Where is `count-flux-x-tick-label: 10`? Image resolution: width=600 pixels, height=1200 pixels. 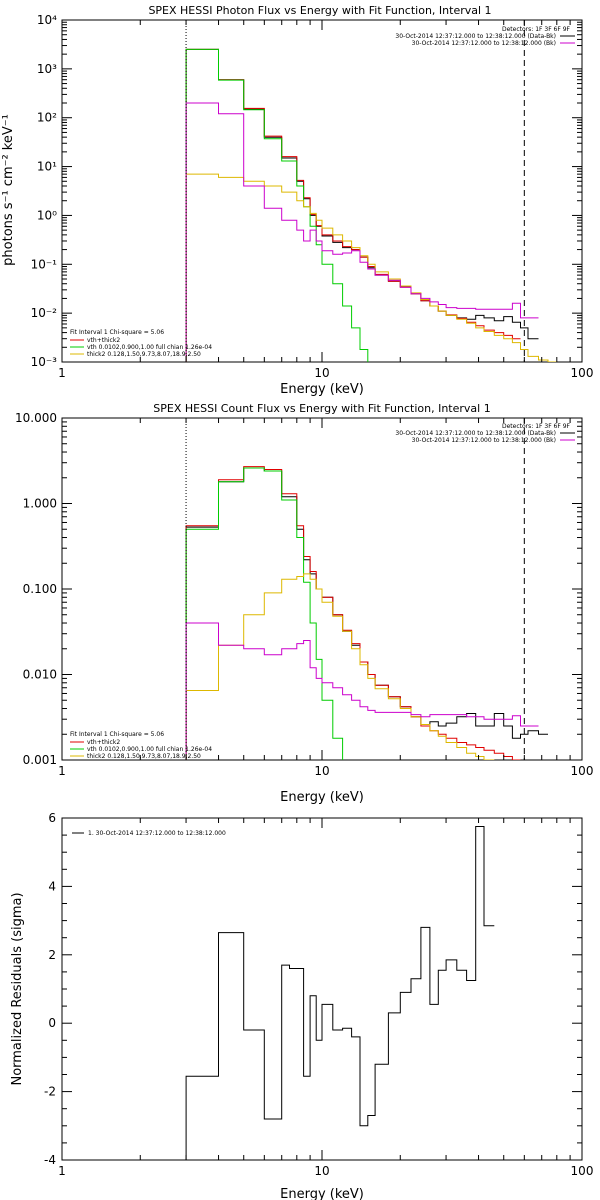
count-flux-x-tick-label: 10 is located at coordinates (321, 771).